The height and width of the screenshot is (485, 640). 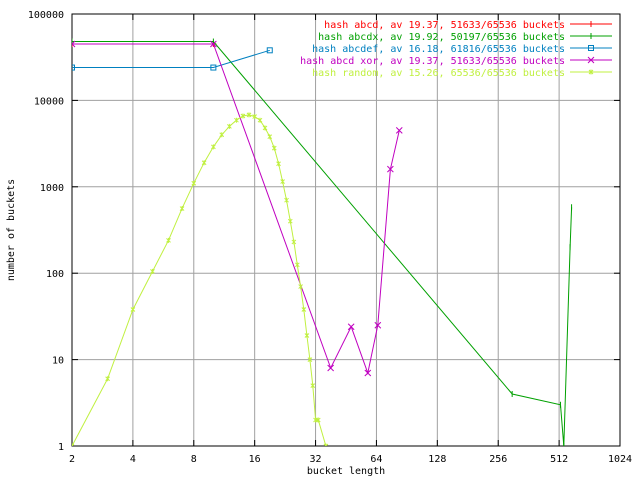 What do you see at coordinates (52, 188) in the screenshot?
I see `y-tick-label: 1000` at bounding box center [52, 188].